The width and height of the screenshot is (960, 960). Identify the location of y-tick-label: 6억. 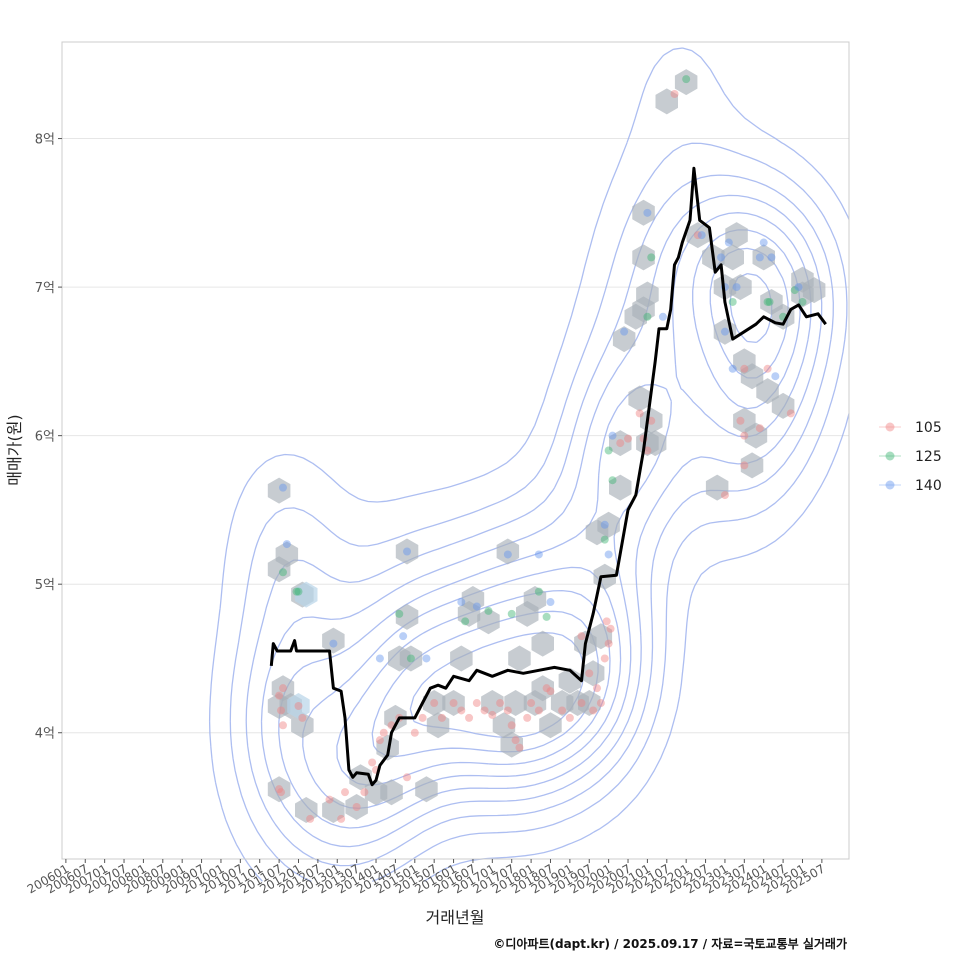
(45, 437).